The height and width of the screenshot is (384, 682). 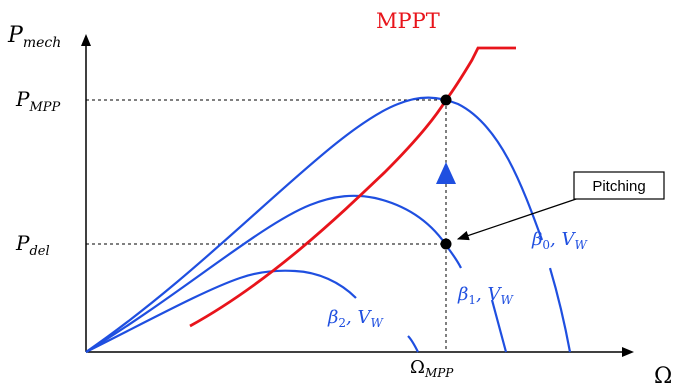 I want to click on pitching-callout-box, so click(x=619, y=185).